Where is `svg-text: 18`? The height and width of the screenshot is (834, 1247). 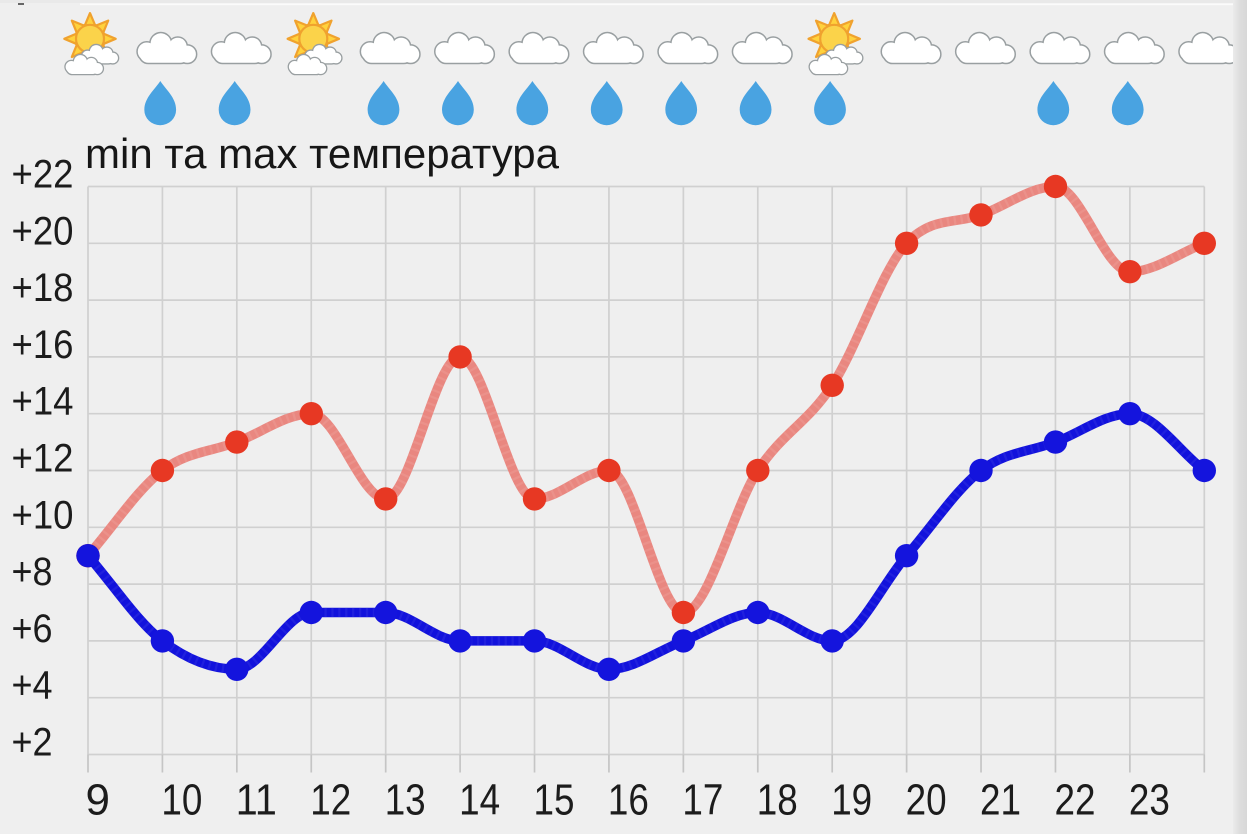
svg-text: 18 is located at coordinates (777, 799).